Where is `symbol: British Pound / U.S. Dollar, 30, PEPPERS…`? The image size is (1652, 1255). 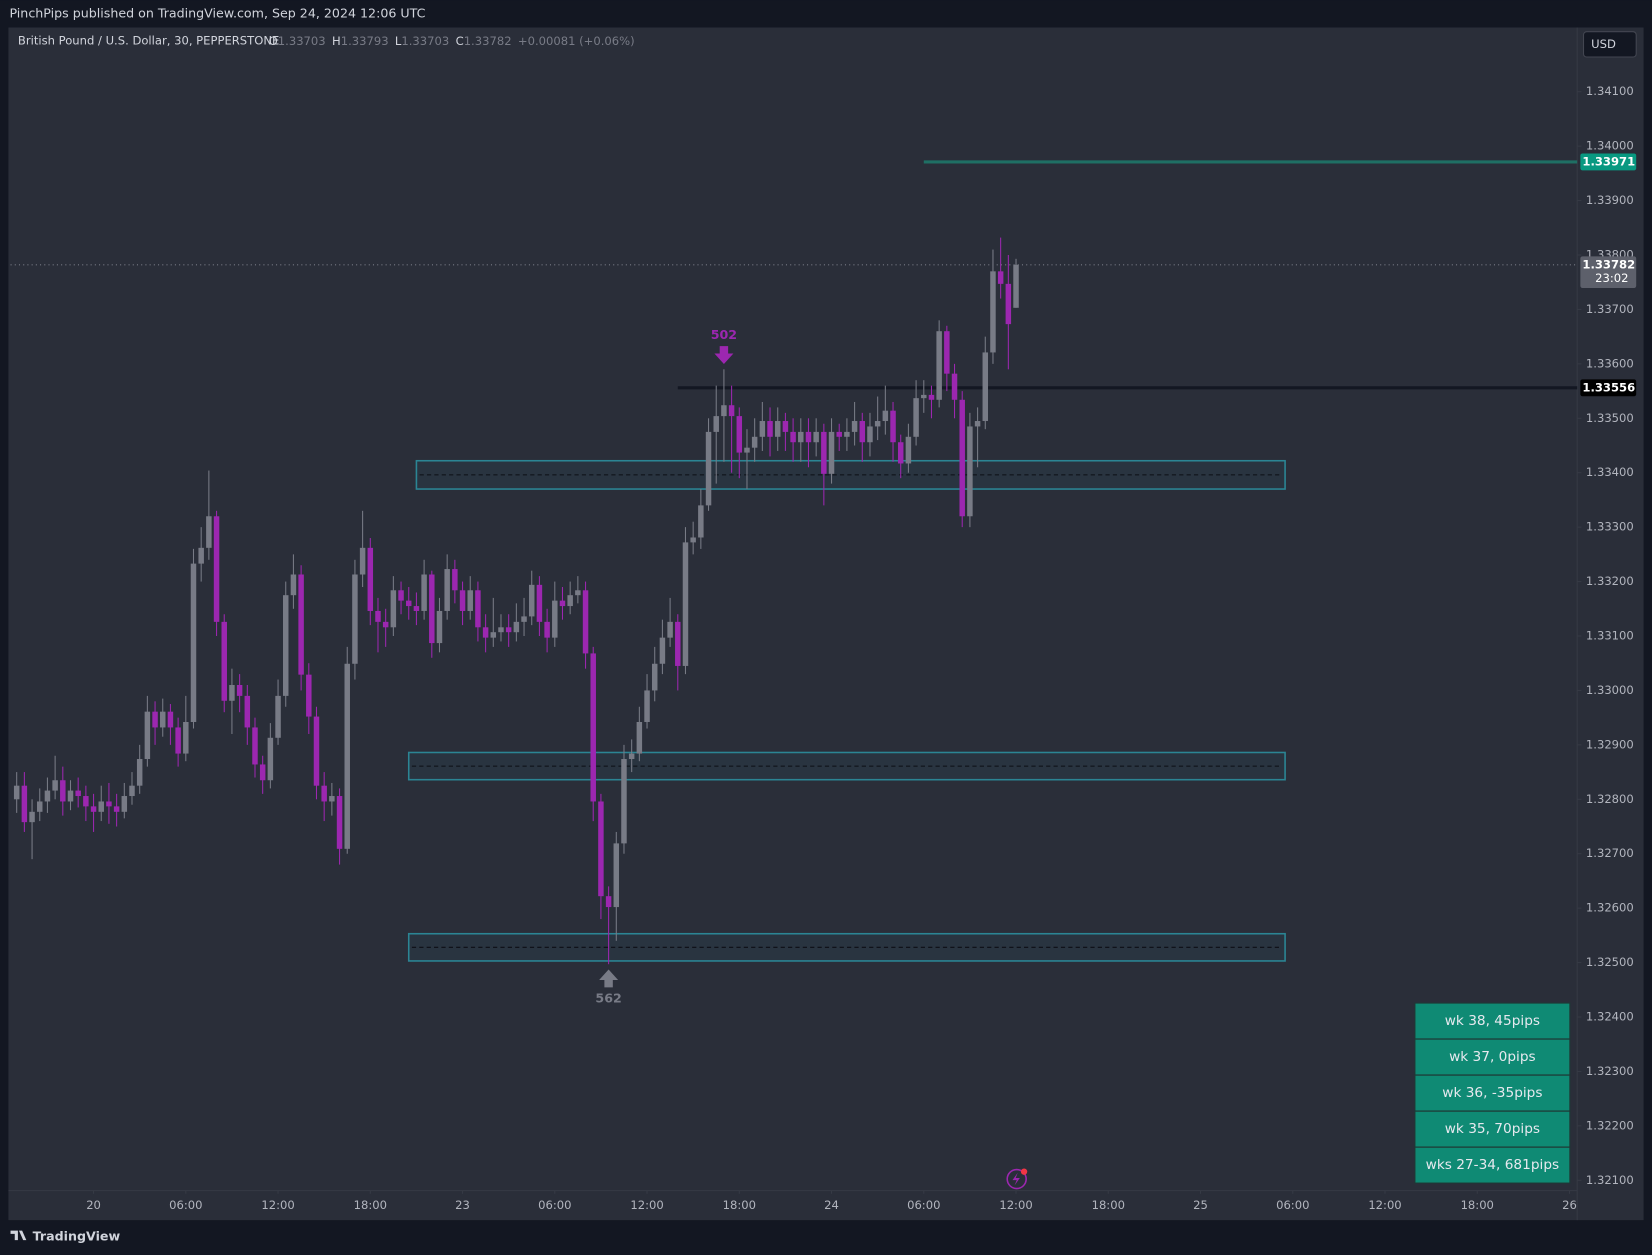 symbol: British Pound / U.S. Dollar, 30, PEPPERS… is located at coordinates (148, 41).